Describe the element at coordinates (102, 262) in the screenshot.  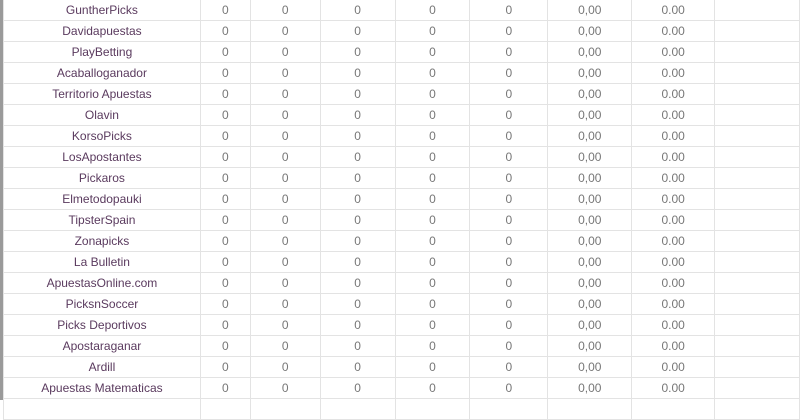
I see `tipster-name: La Bulletin` at that location.